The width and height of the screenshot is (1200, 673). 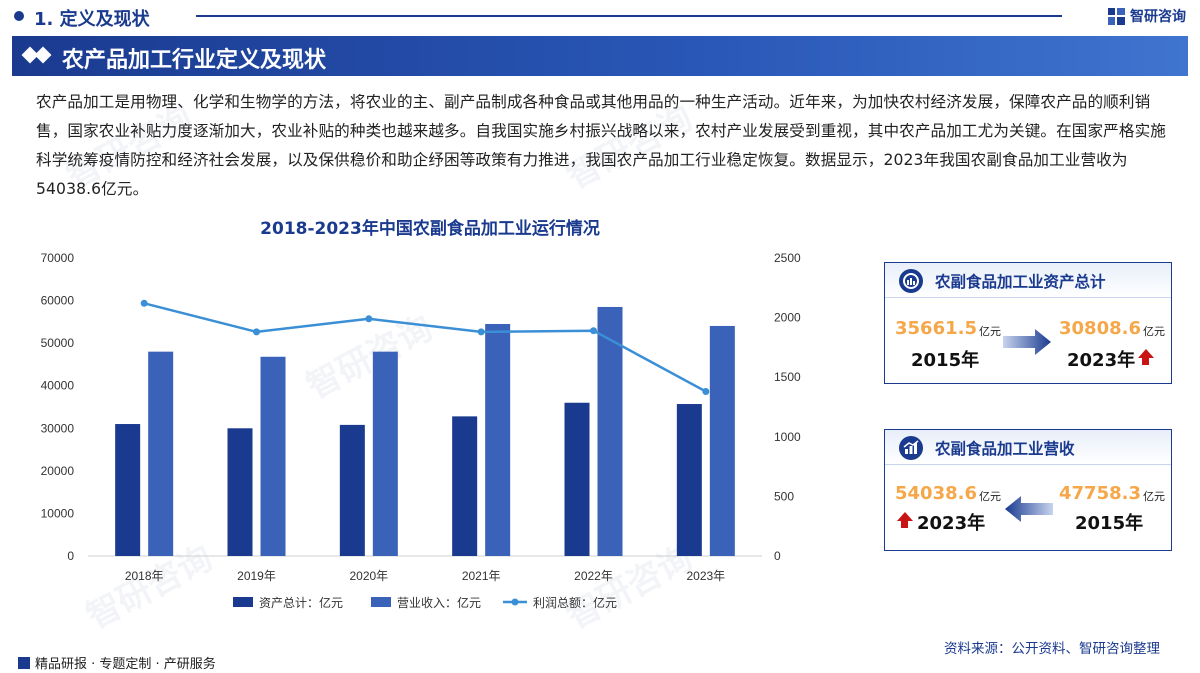 What do you see at coordinates (777, 556) in the screenshot?
I see `y-tick-label-right: 0` at bounding box center [777, 556].